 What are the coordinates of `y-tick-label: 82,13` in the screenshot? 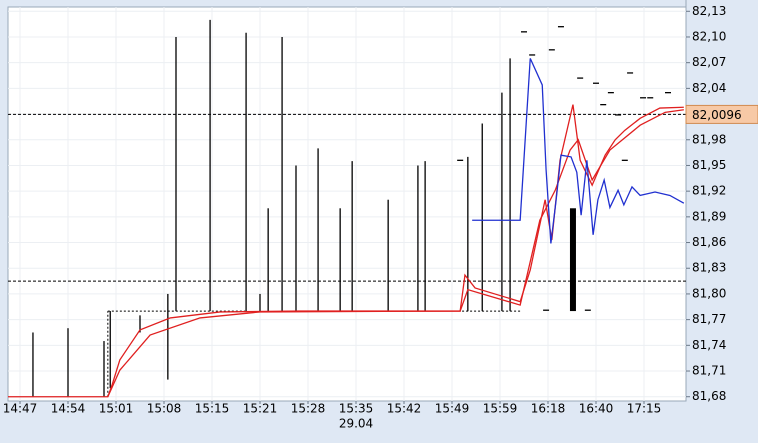 It's located at (709, 11).